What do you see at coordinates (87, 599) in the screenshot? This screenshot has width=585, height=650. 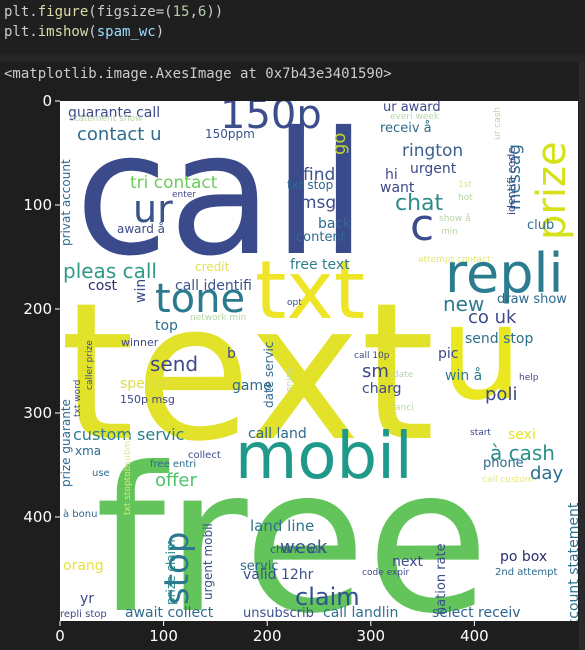 I see `word-yr: yr` at bounding box center [87, 599].